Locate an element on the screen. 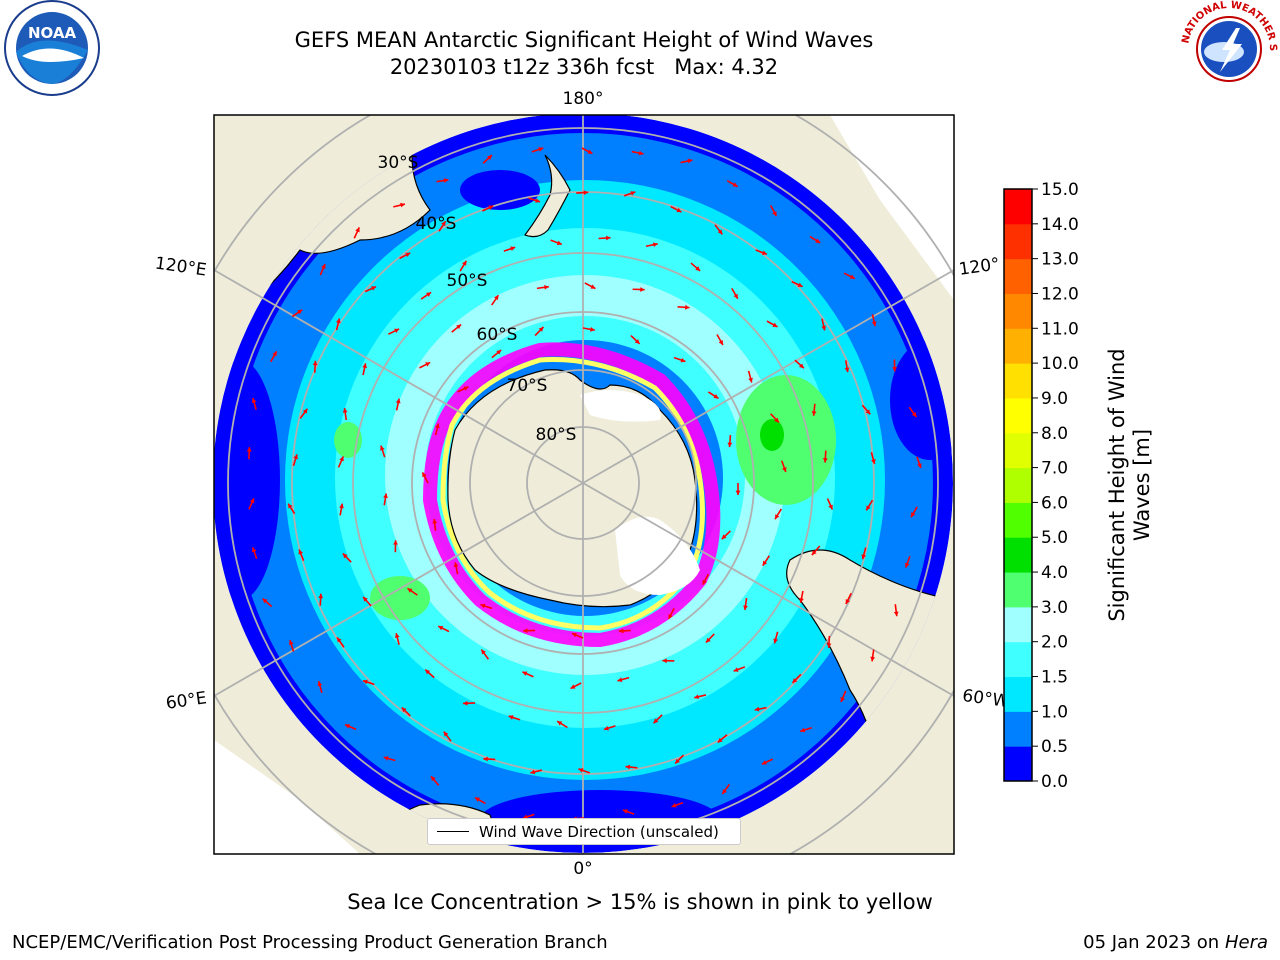  colorbar-tick-label: 12.0 is located at coordinates (1060, 294).